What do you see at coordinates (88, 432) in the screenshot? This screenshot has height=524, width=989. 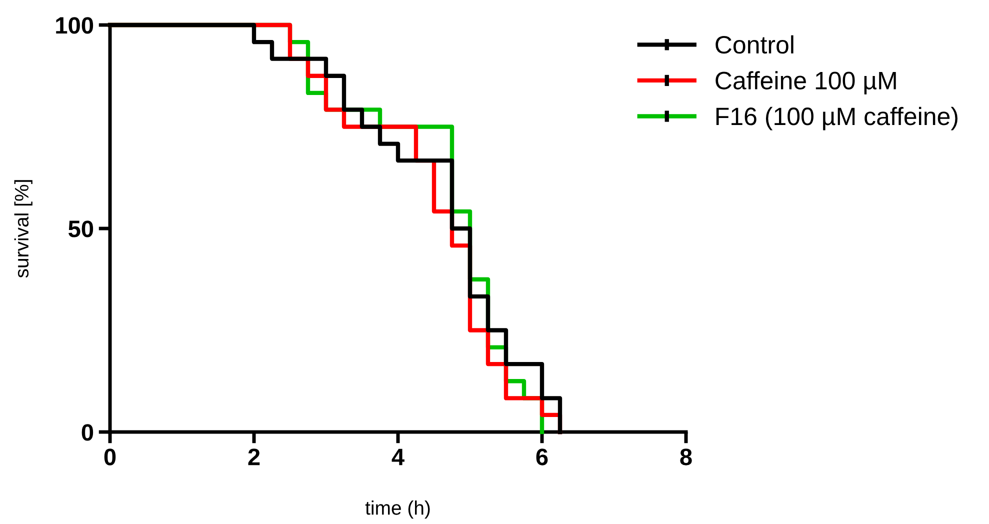 I see `y-tick-label: 0` at bounding box center [88, 432].